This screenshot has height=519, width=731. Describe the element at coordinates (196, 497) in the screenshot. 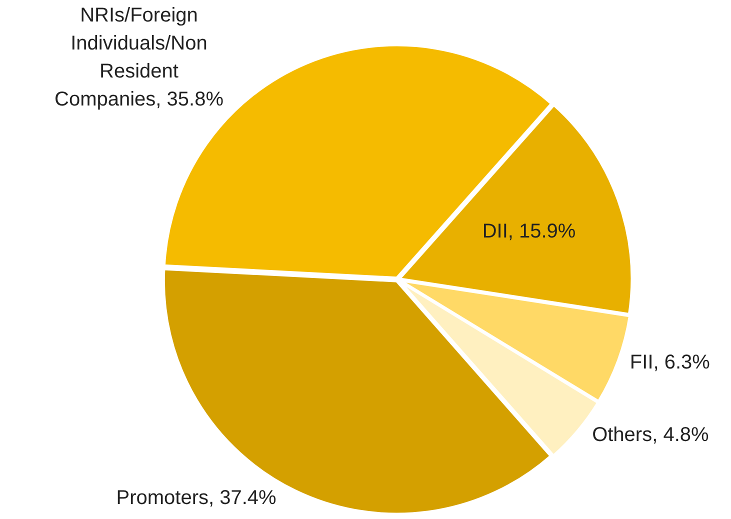

I see `slice-label: Promoters, 37.4%` at that location.